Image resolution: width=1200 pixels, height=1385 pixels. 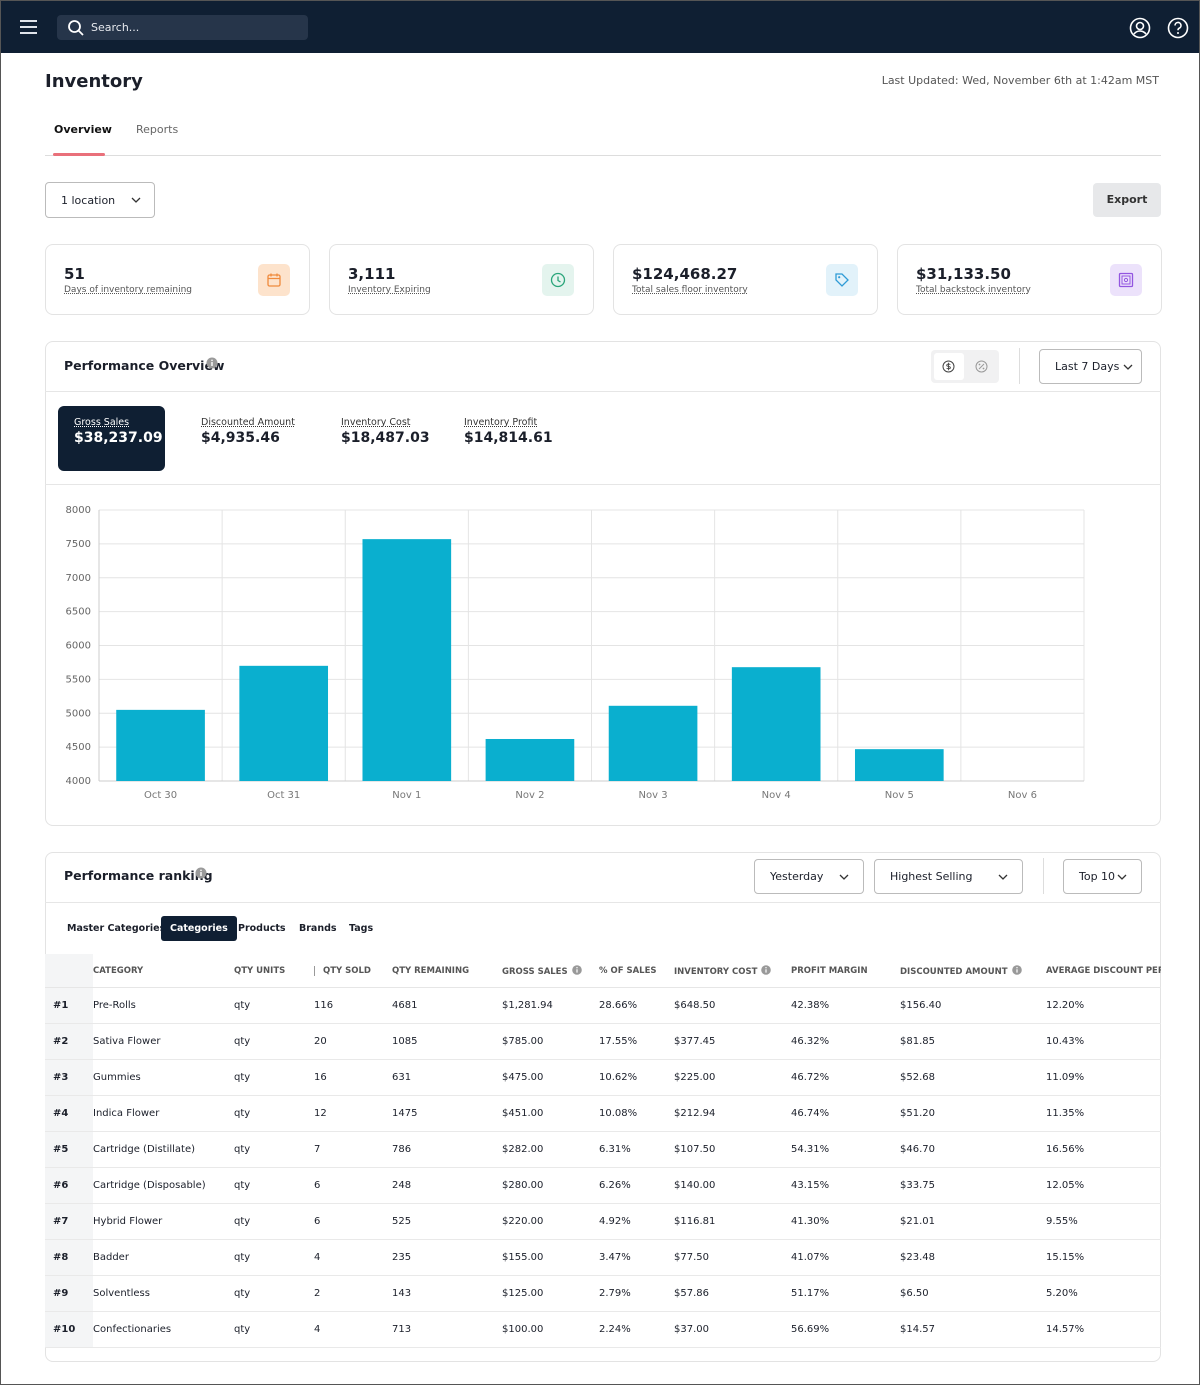 What do you see at coordinates (402, 1257) in the screenshot?
I see `table-cell: 235` at bounding box center [402, 1257].